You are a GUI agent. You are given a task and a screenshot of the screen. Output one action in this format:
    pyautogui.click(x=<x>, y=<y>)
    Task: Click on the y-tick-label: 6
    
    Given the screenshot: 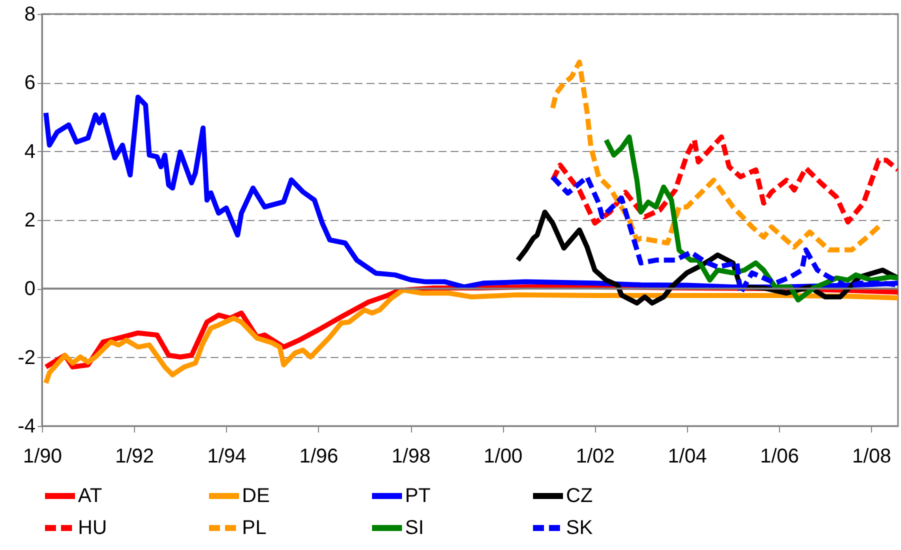 What is the action you would take?
    pyautogui.click(x=30, y=83)
    